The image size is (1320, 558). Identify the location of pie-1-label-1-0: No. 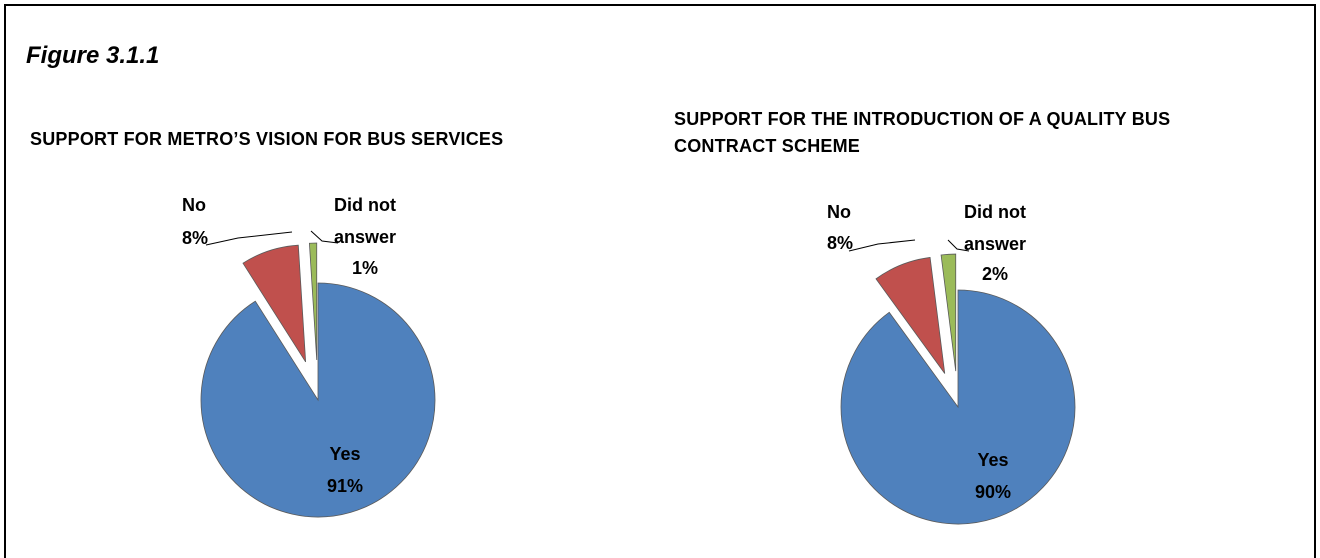
(839, 212).